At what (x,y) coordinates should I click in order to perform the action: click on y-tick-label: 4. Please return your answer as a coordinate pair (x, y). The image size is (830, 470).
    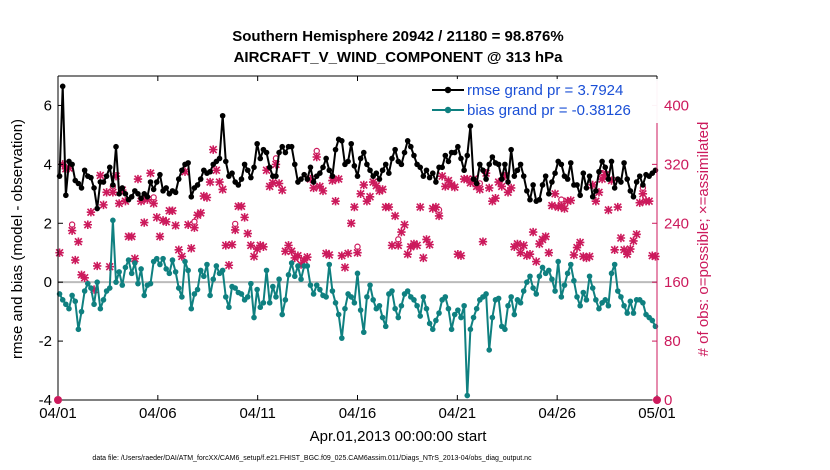
    Looking at the image, I should click on (48, 164).